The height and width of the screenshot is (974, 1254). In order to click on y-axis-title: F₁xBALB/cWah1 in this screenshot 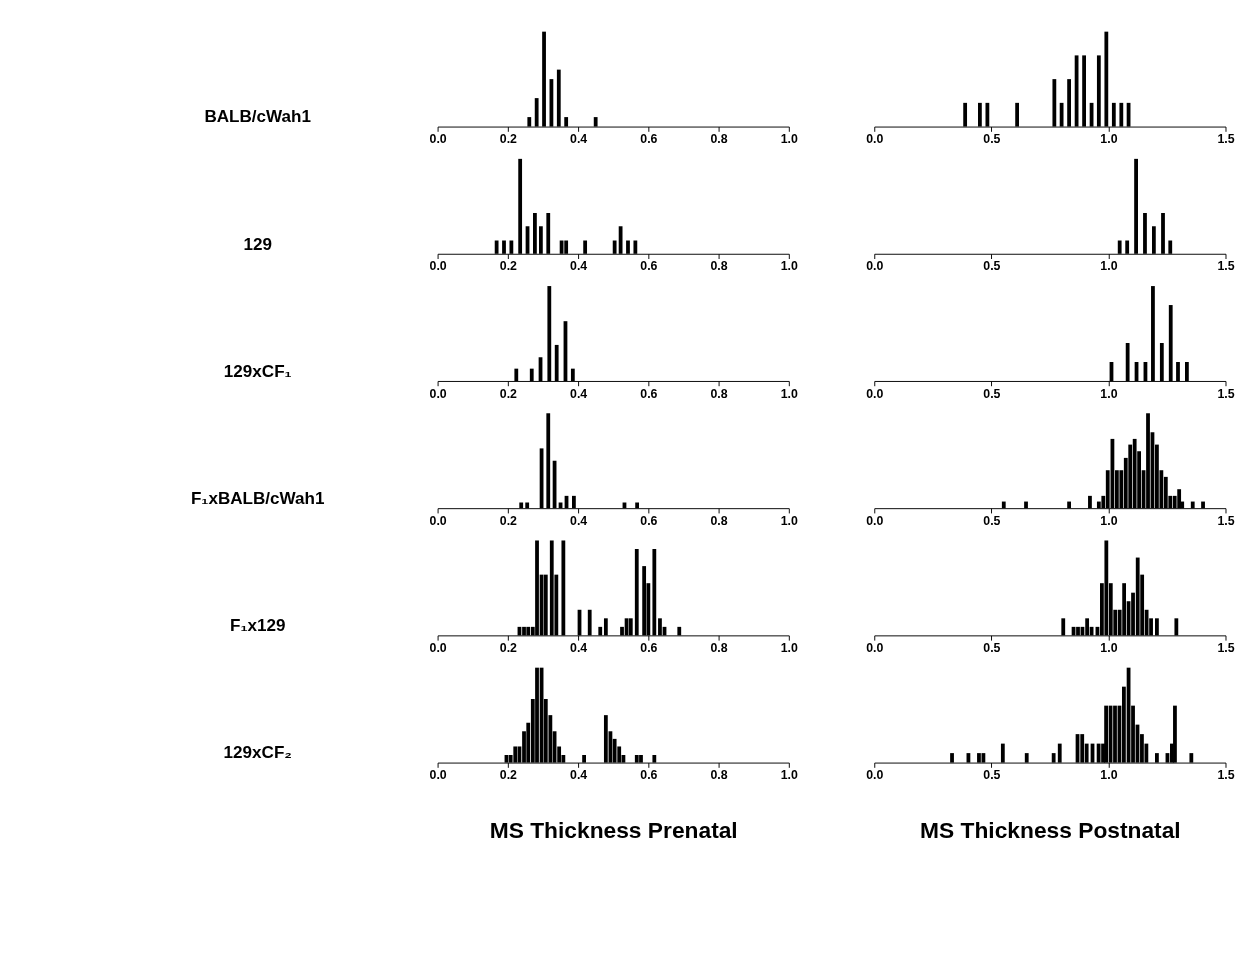, I will do `click(258, 498)`.